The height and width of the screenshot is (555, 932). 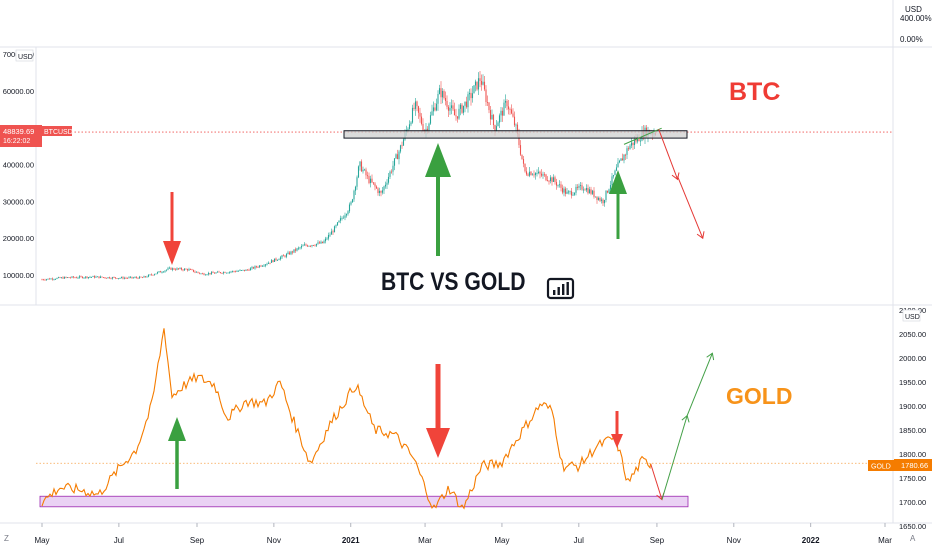 I want to click on auto-scale-button: A, so click(x=913, y=538).